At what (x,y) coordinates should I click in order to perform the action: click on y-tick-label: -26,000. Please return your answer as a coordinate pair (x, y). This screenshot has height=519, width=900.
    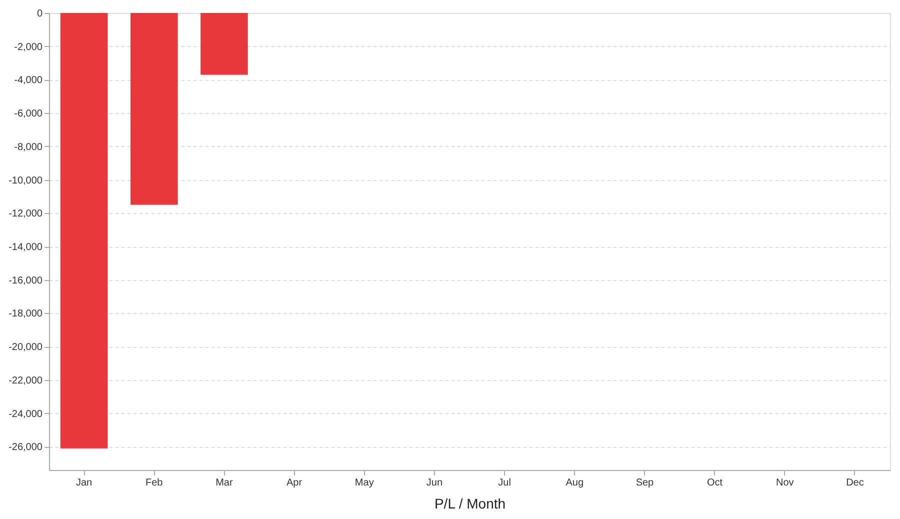
    Looking at the image, I should click on (25, 448).